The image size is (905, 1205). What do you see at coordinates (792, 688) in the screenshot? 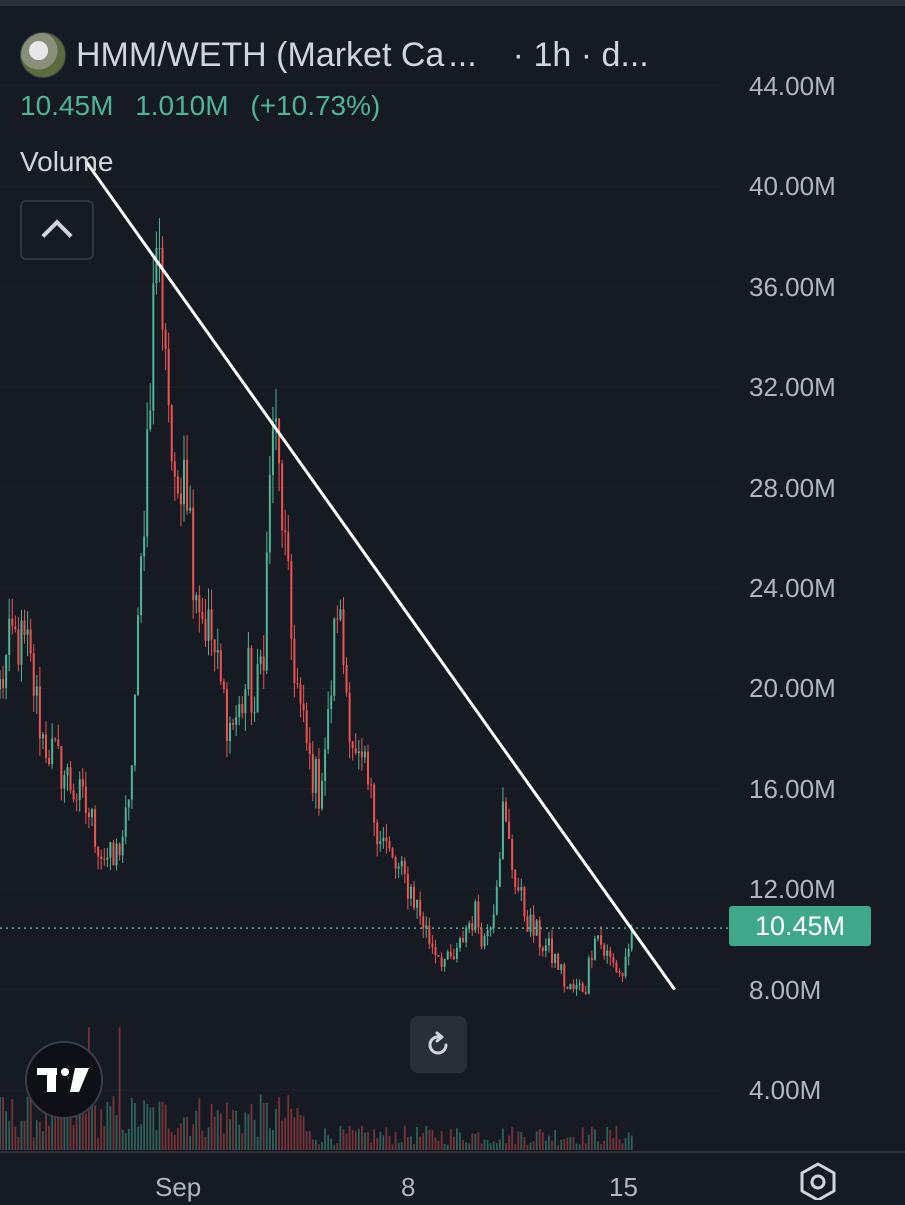
I see `y-tick-label: 20.00M` at bounding box center [792, 688].